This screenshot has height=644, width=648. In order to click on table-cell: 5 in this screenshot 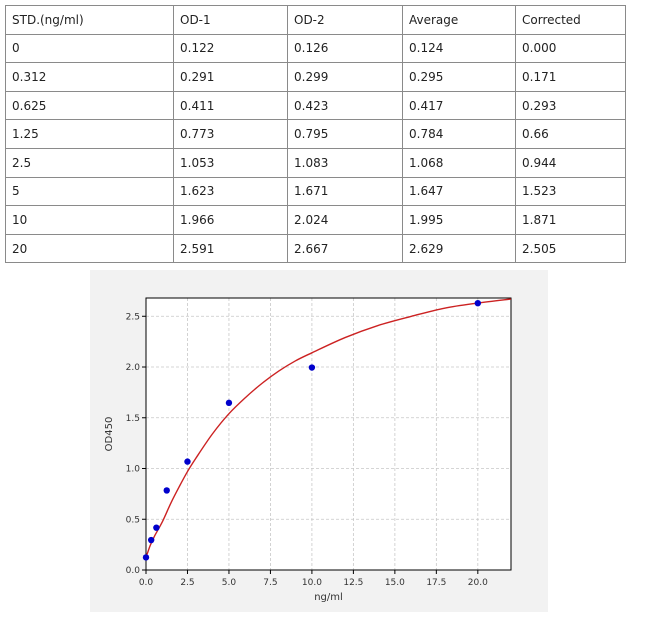, I will do `click(89, 191)`.